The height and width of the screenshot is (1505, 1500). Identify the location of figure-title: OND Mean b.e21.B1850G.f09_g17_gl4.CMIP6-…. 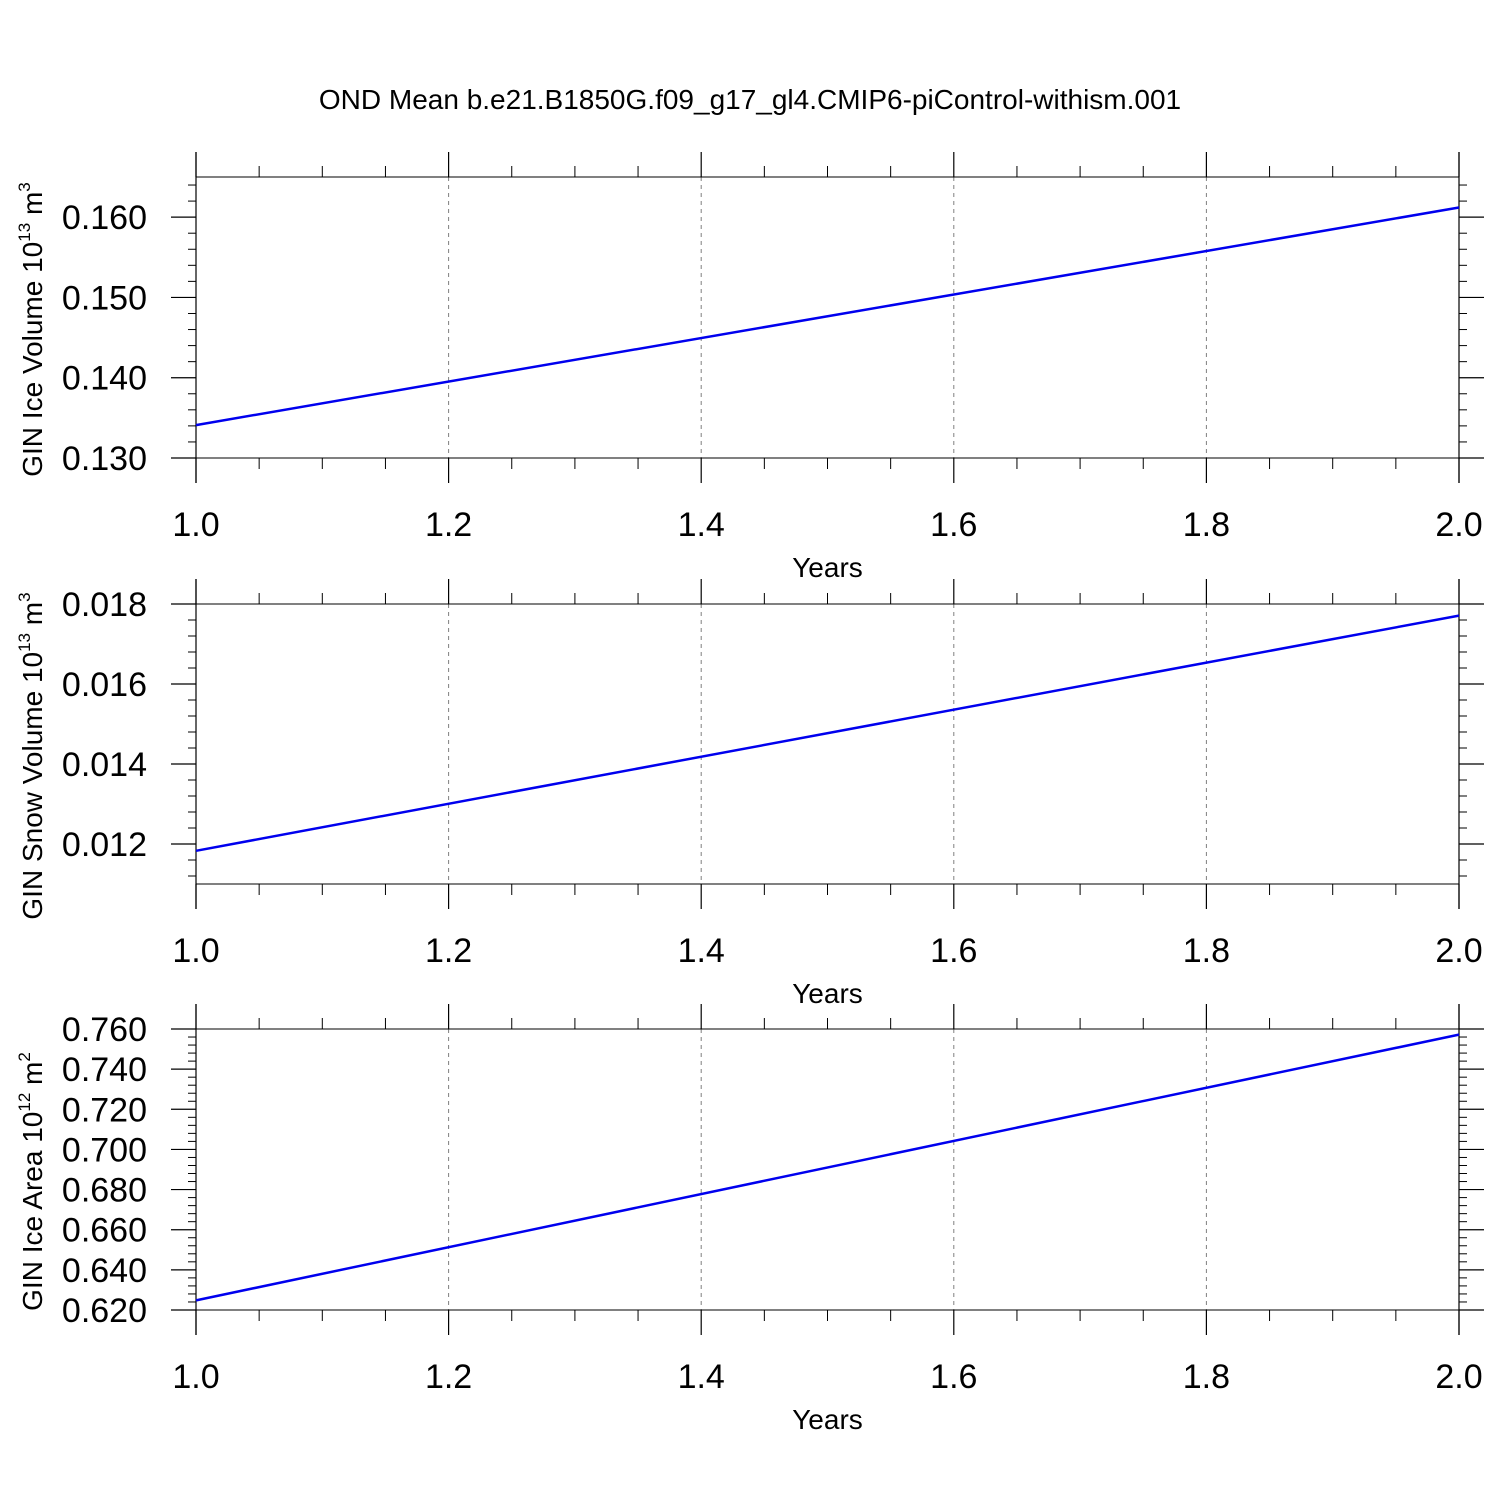
(750, 99).